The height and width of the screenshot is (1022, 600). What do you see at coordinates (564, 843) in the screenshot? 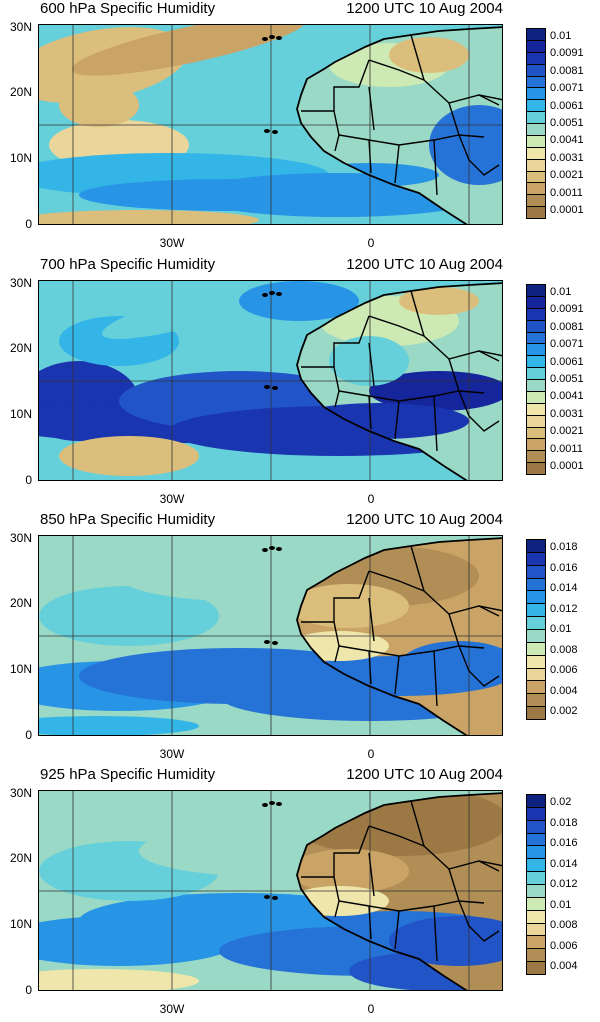
I see `colorbar-label: 0.016` at bounding box center [564, 843].